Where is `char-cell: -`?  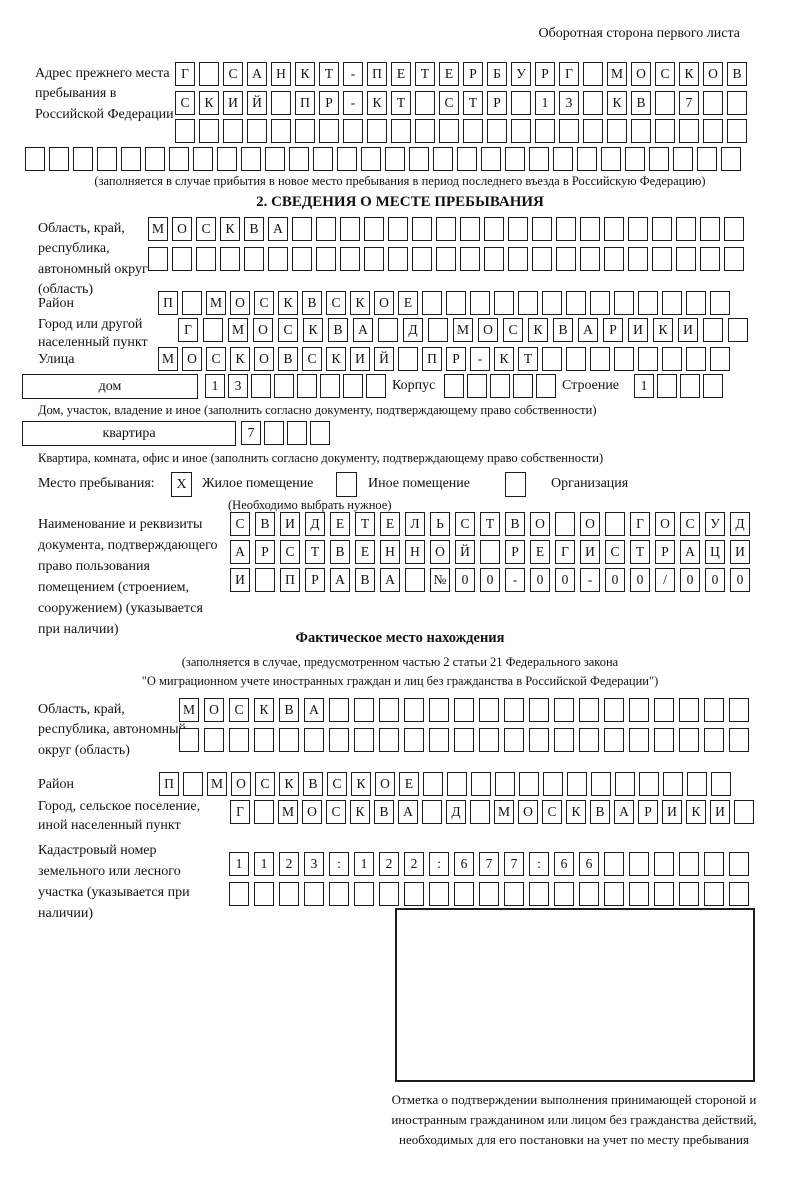 char-cell: - is located at coordinates (353, 103).